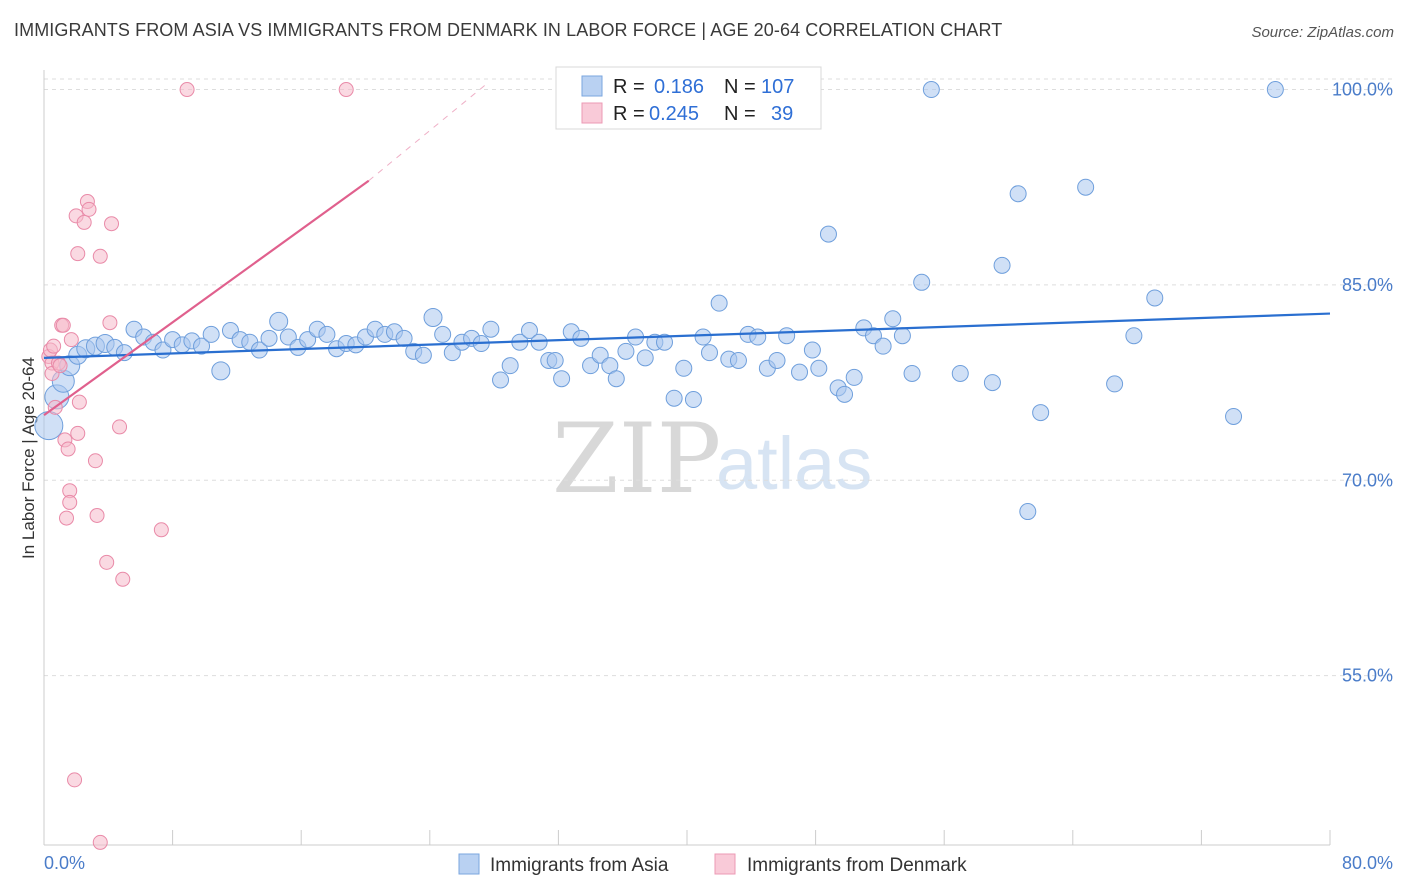  Describe the element at coordinates (64, 863) in the screenshot. I see `x-tick-label-min: 0.0%` at that location.